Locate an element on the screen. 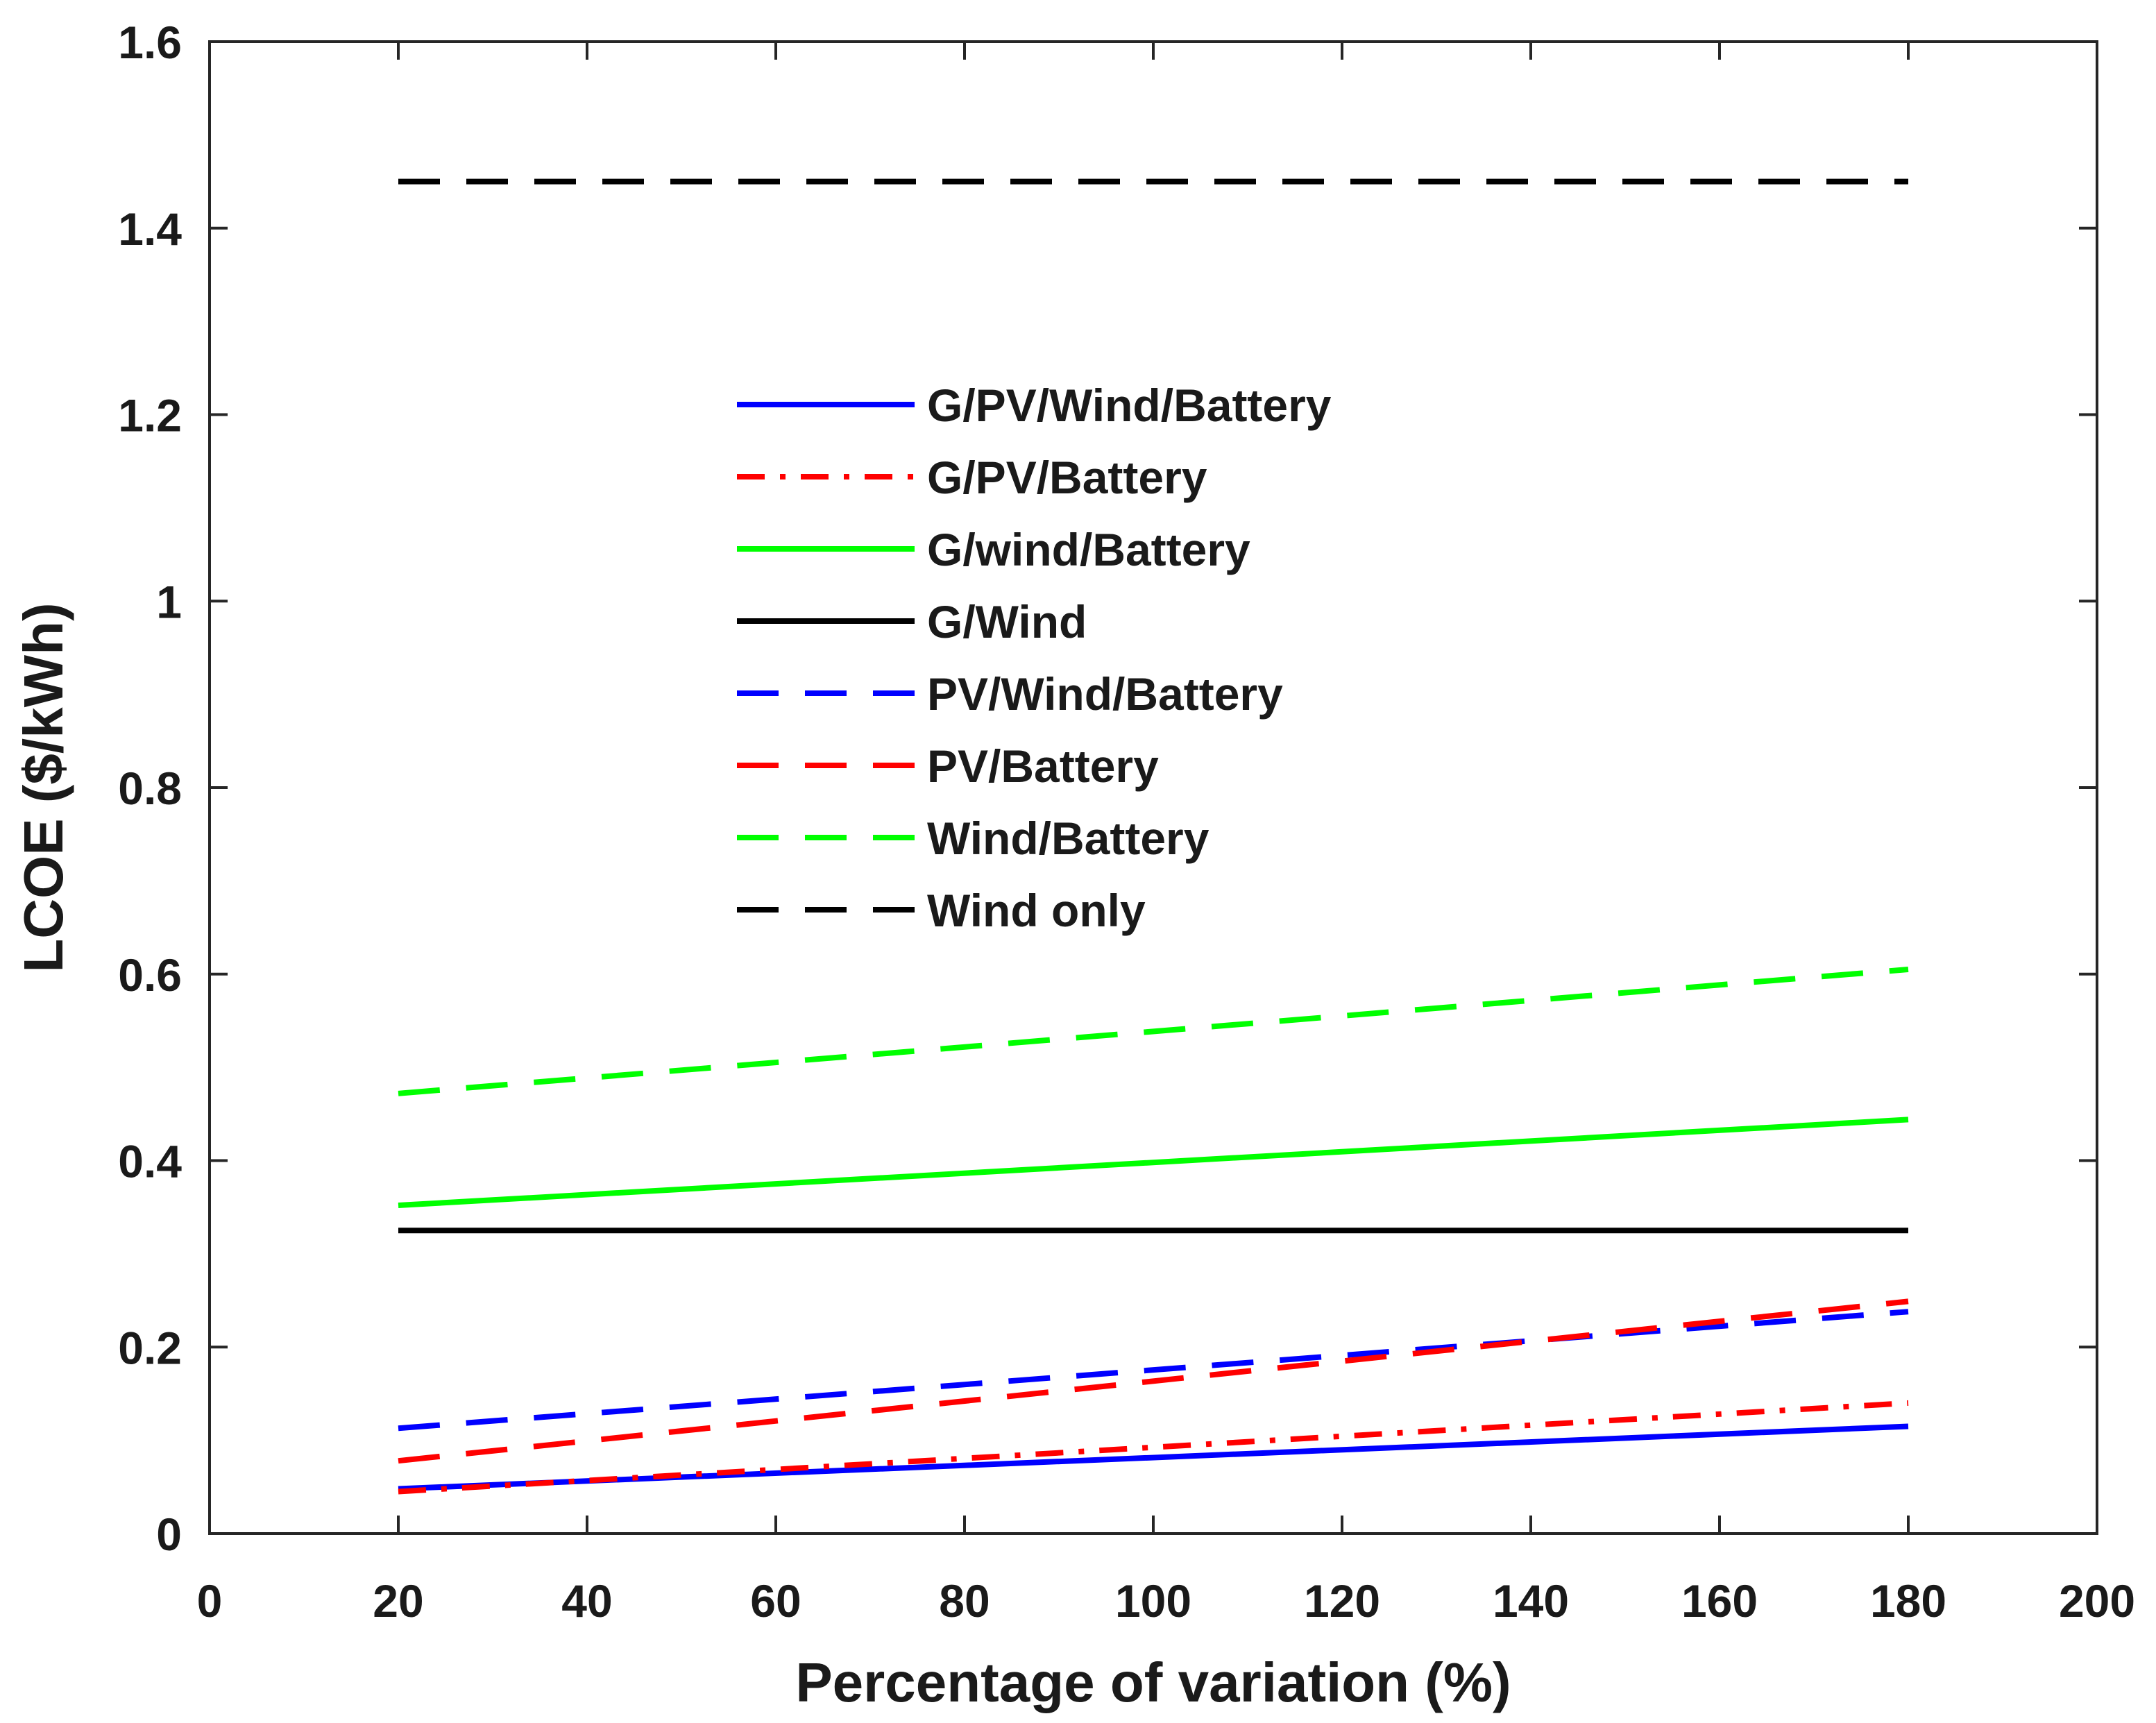 This screenshot has height=1723, width=2156. y-tick-label: 0 is located at coordinates (169, 1534).